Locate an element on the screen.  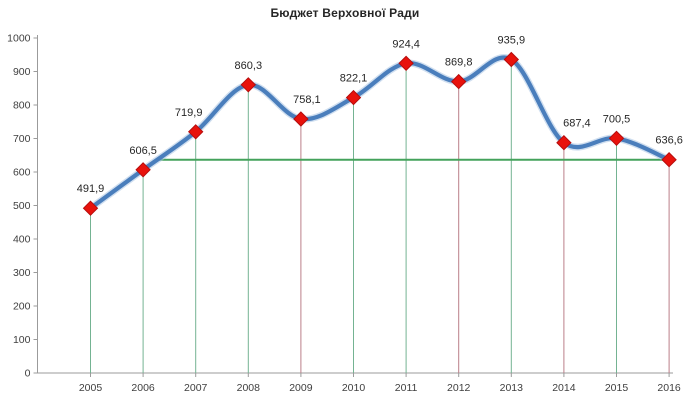
x-tick-label: 2008 is located at coordinates (249, 388).